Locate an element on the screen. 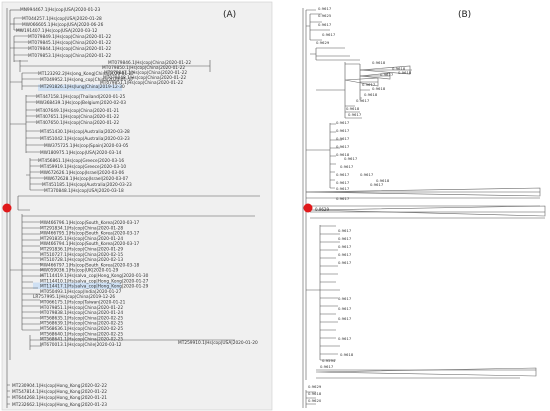  leaf-label: MT232662.1|Hs|cop|Hong_Kong|2020-01-23 is located at coordinates (59, 405).